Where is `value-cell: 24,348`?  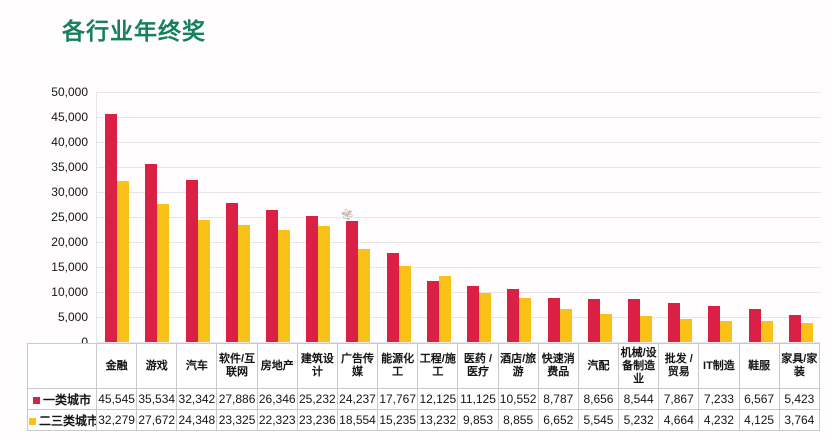 value-cell: 24,348 is located at coordinates (197, 420).